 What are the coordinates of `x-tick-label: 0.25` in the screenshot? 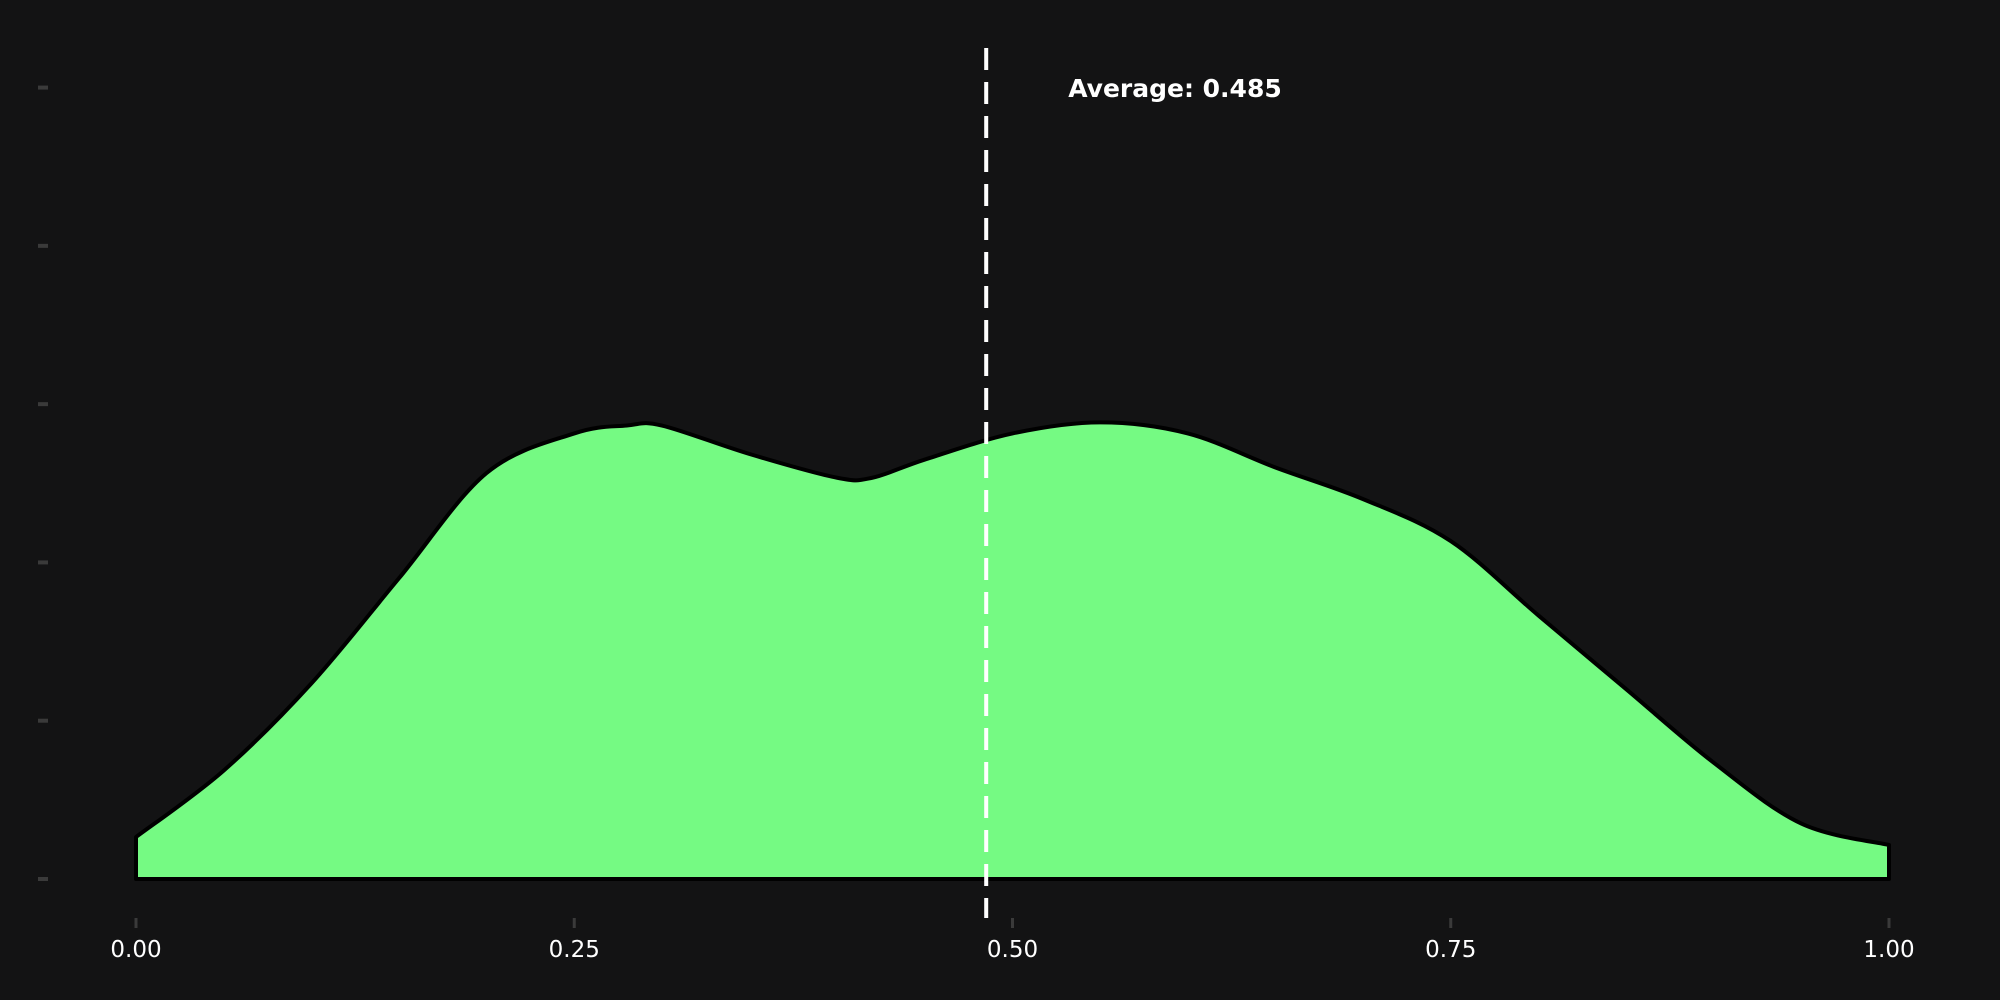 It's located at (574, 950).